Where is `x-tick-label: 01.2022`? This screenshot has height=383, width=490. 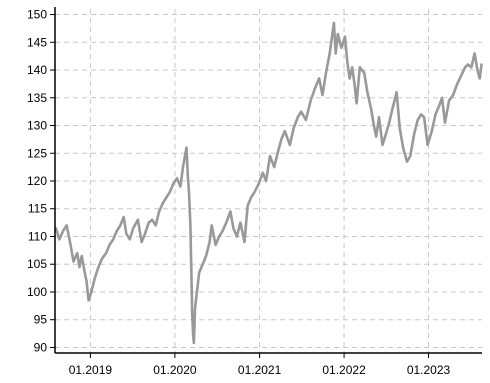 x-tick-label: 01.2022 is located at coordinates (344, 370).